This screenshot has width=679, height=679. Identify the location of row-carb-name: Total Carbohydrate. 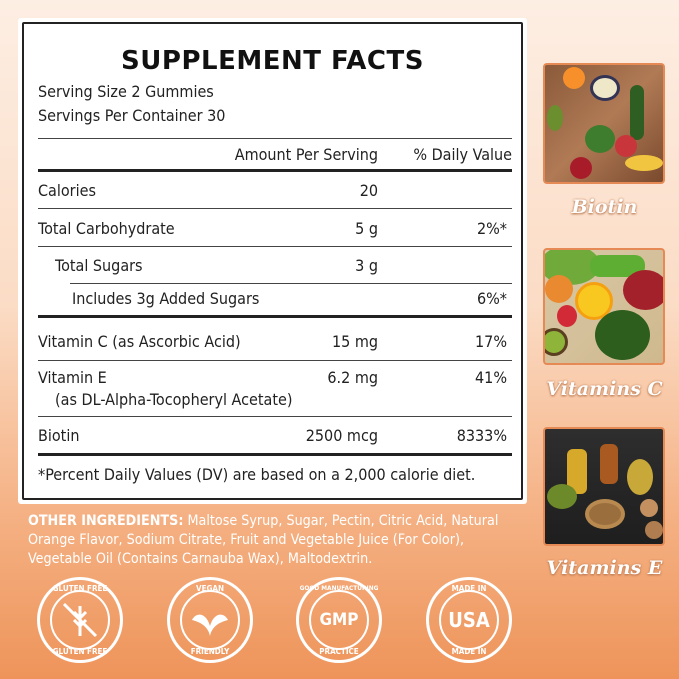
(106, 228).